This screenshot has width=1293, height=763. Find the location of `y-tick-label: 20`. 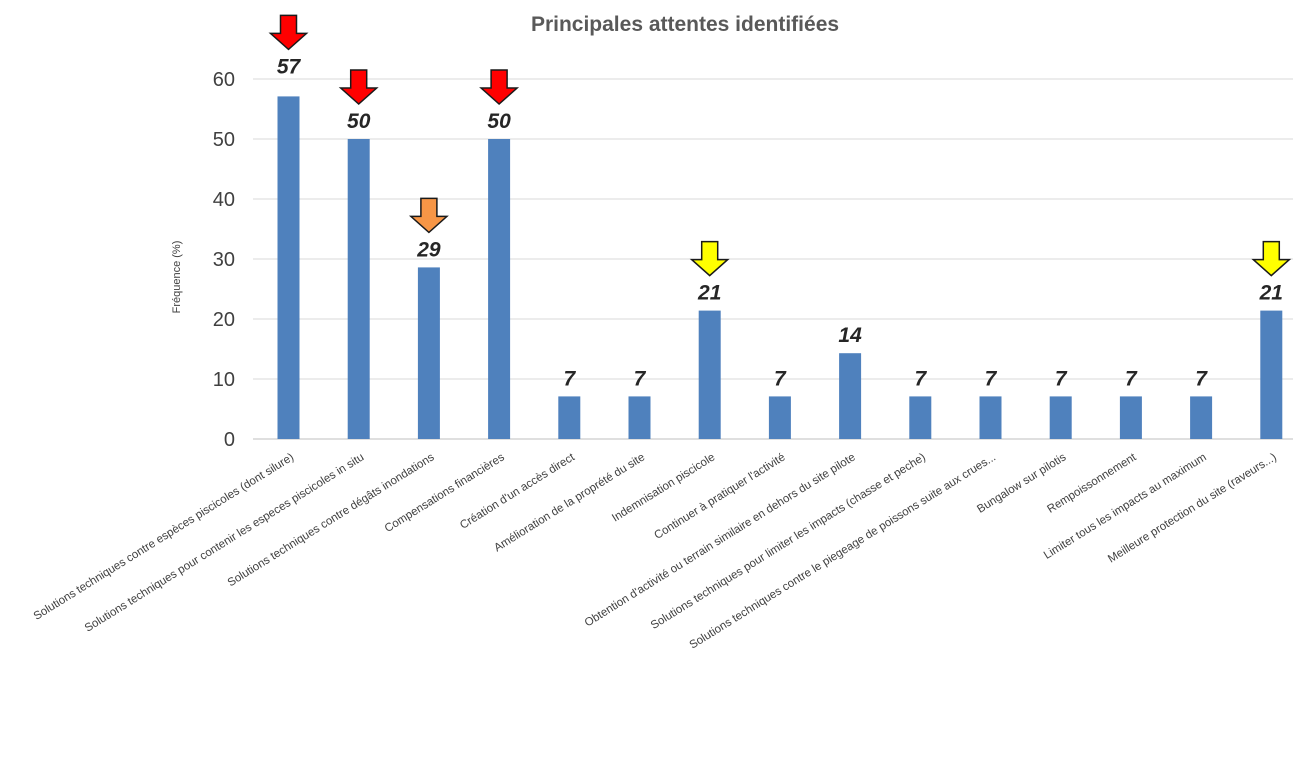

y-tick-label: 20 is located at coordinates (224, 320).